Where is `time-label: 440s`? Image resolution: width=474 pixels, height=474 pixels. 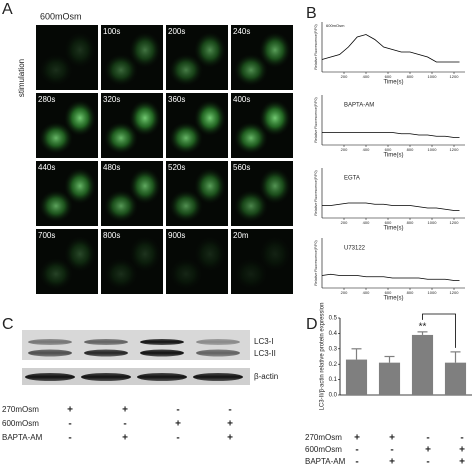
time-label: 440s is located at coordinates (46, 167).